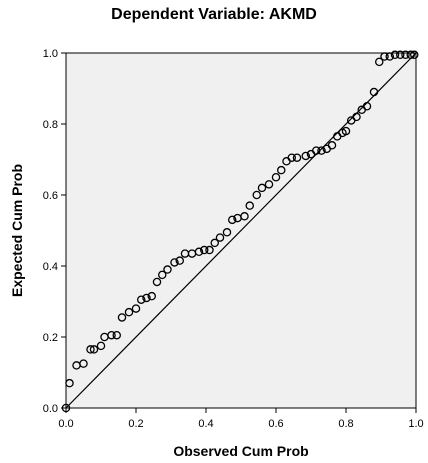  I want to click on y-tick-label: 0.0, so click(50, 409).